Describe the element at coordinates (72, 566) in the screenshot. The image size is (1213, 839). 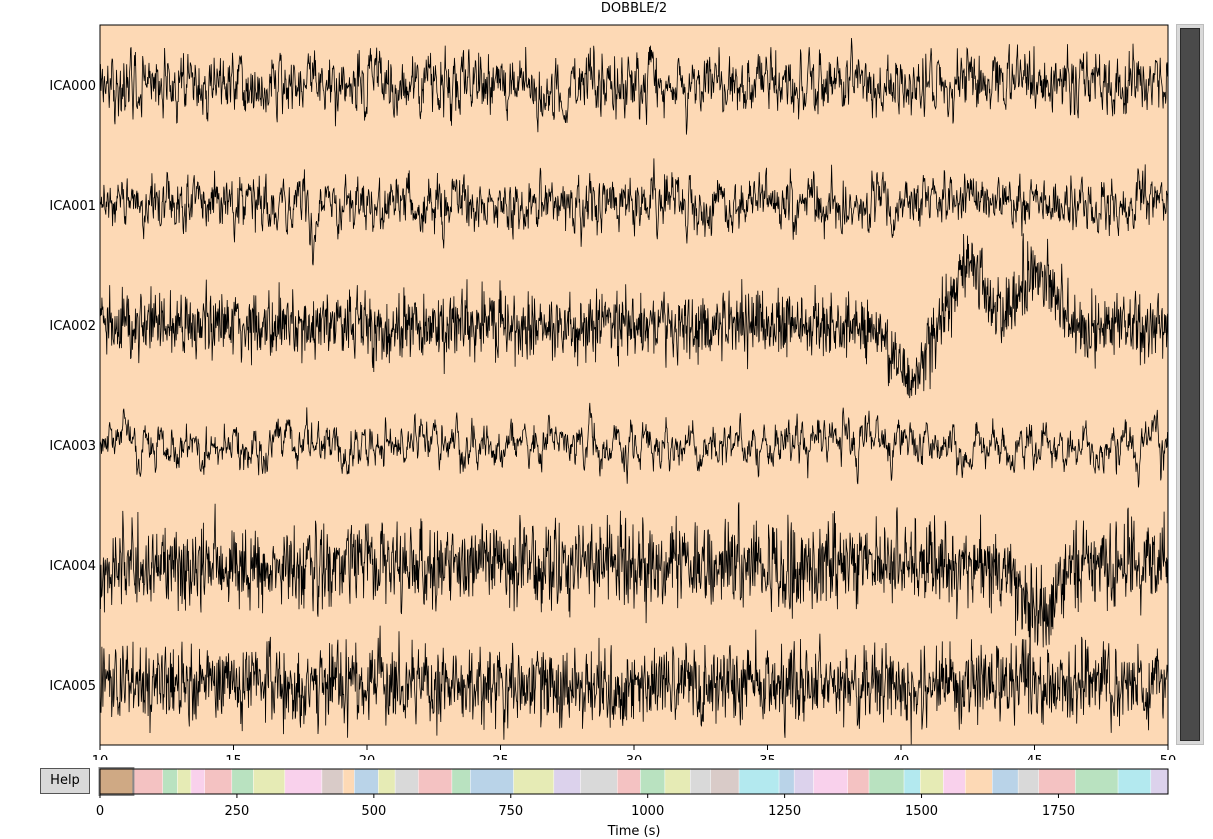
I see `channel-label-ica004: ICA004` at that location.